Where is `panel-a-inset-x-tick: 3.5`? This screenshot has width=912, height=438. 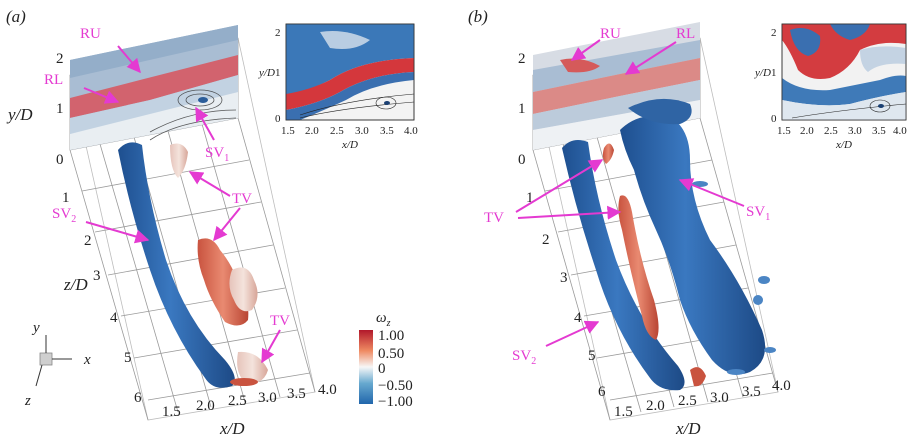
panel-a-inset-x-tick: 3.5 is located at coordinates (387, 131).